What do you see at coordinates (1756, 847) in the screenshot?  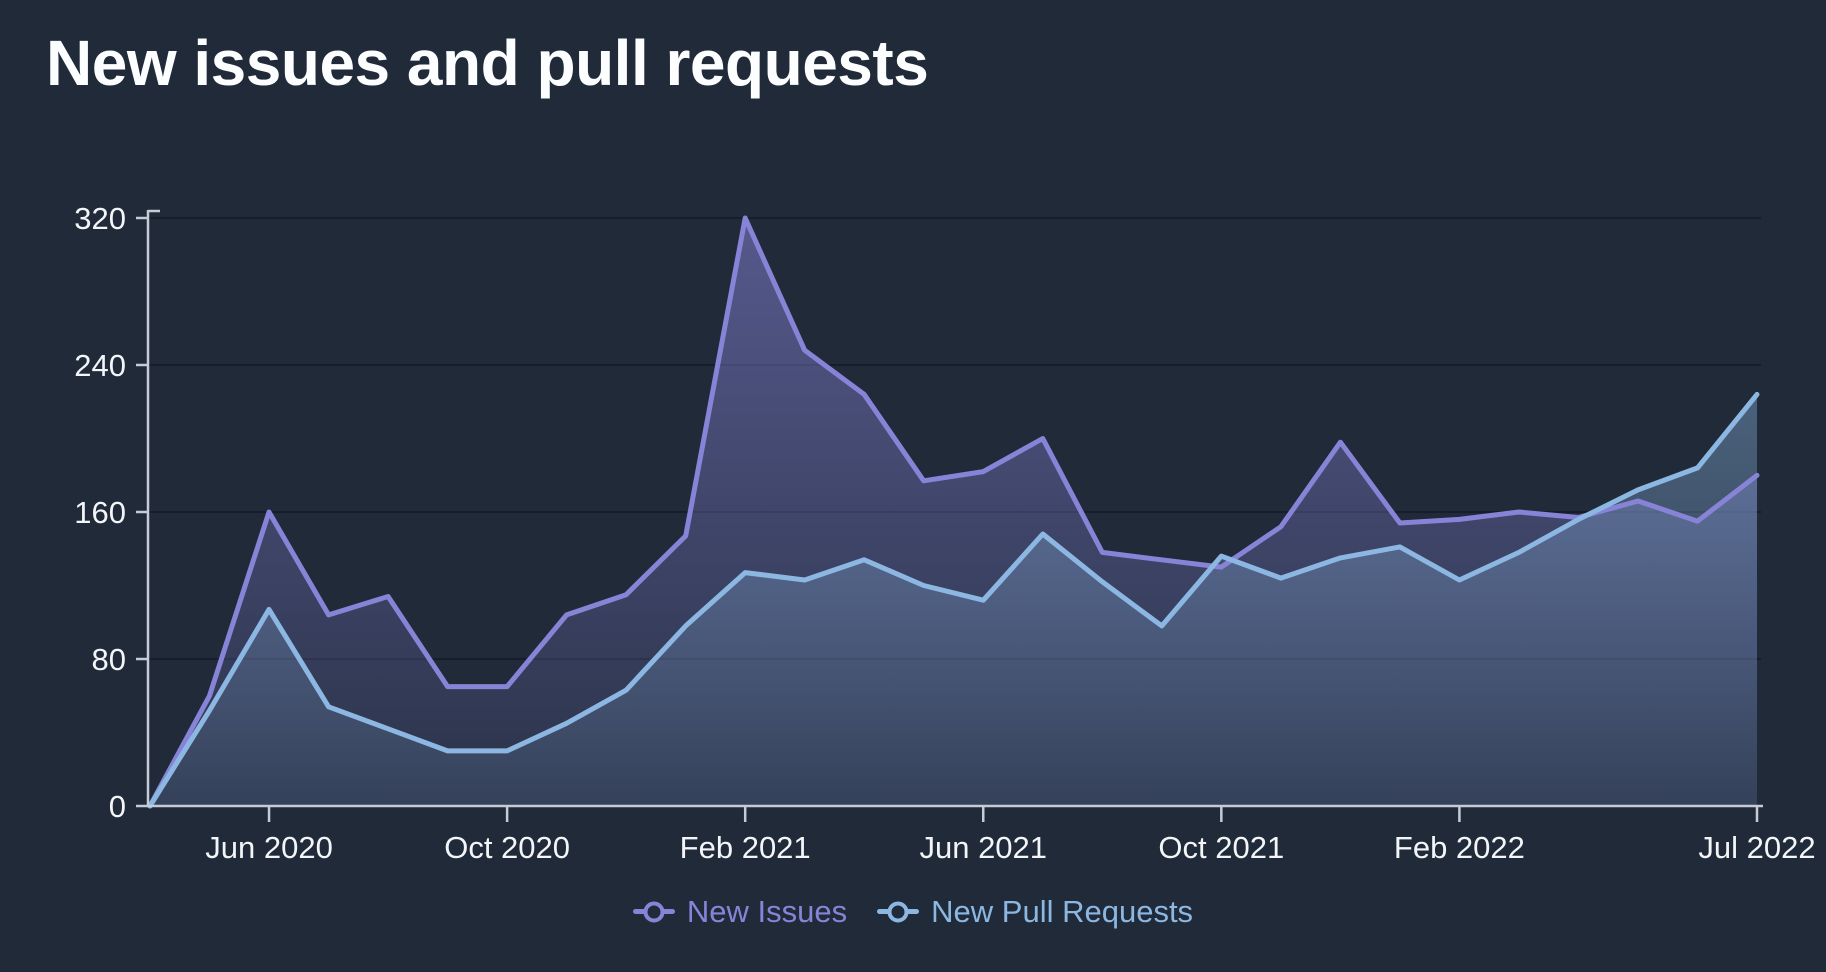 I see `x-axis-tick-label: Jul 2022` at bounding box center [1756, 847].